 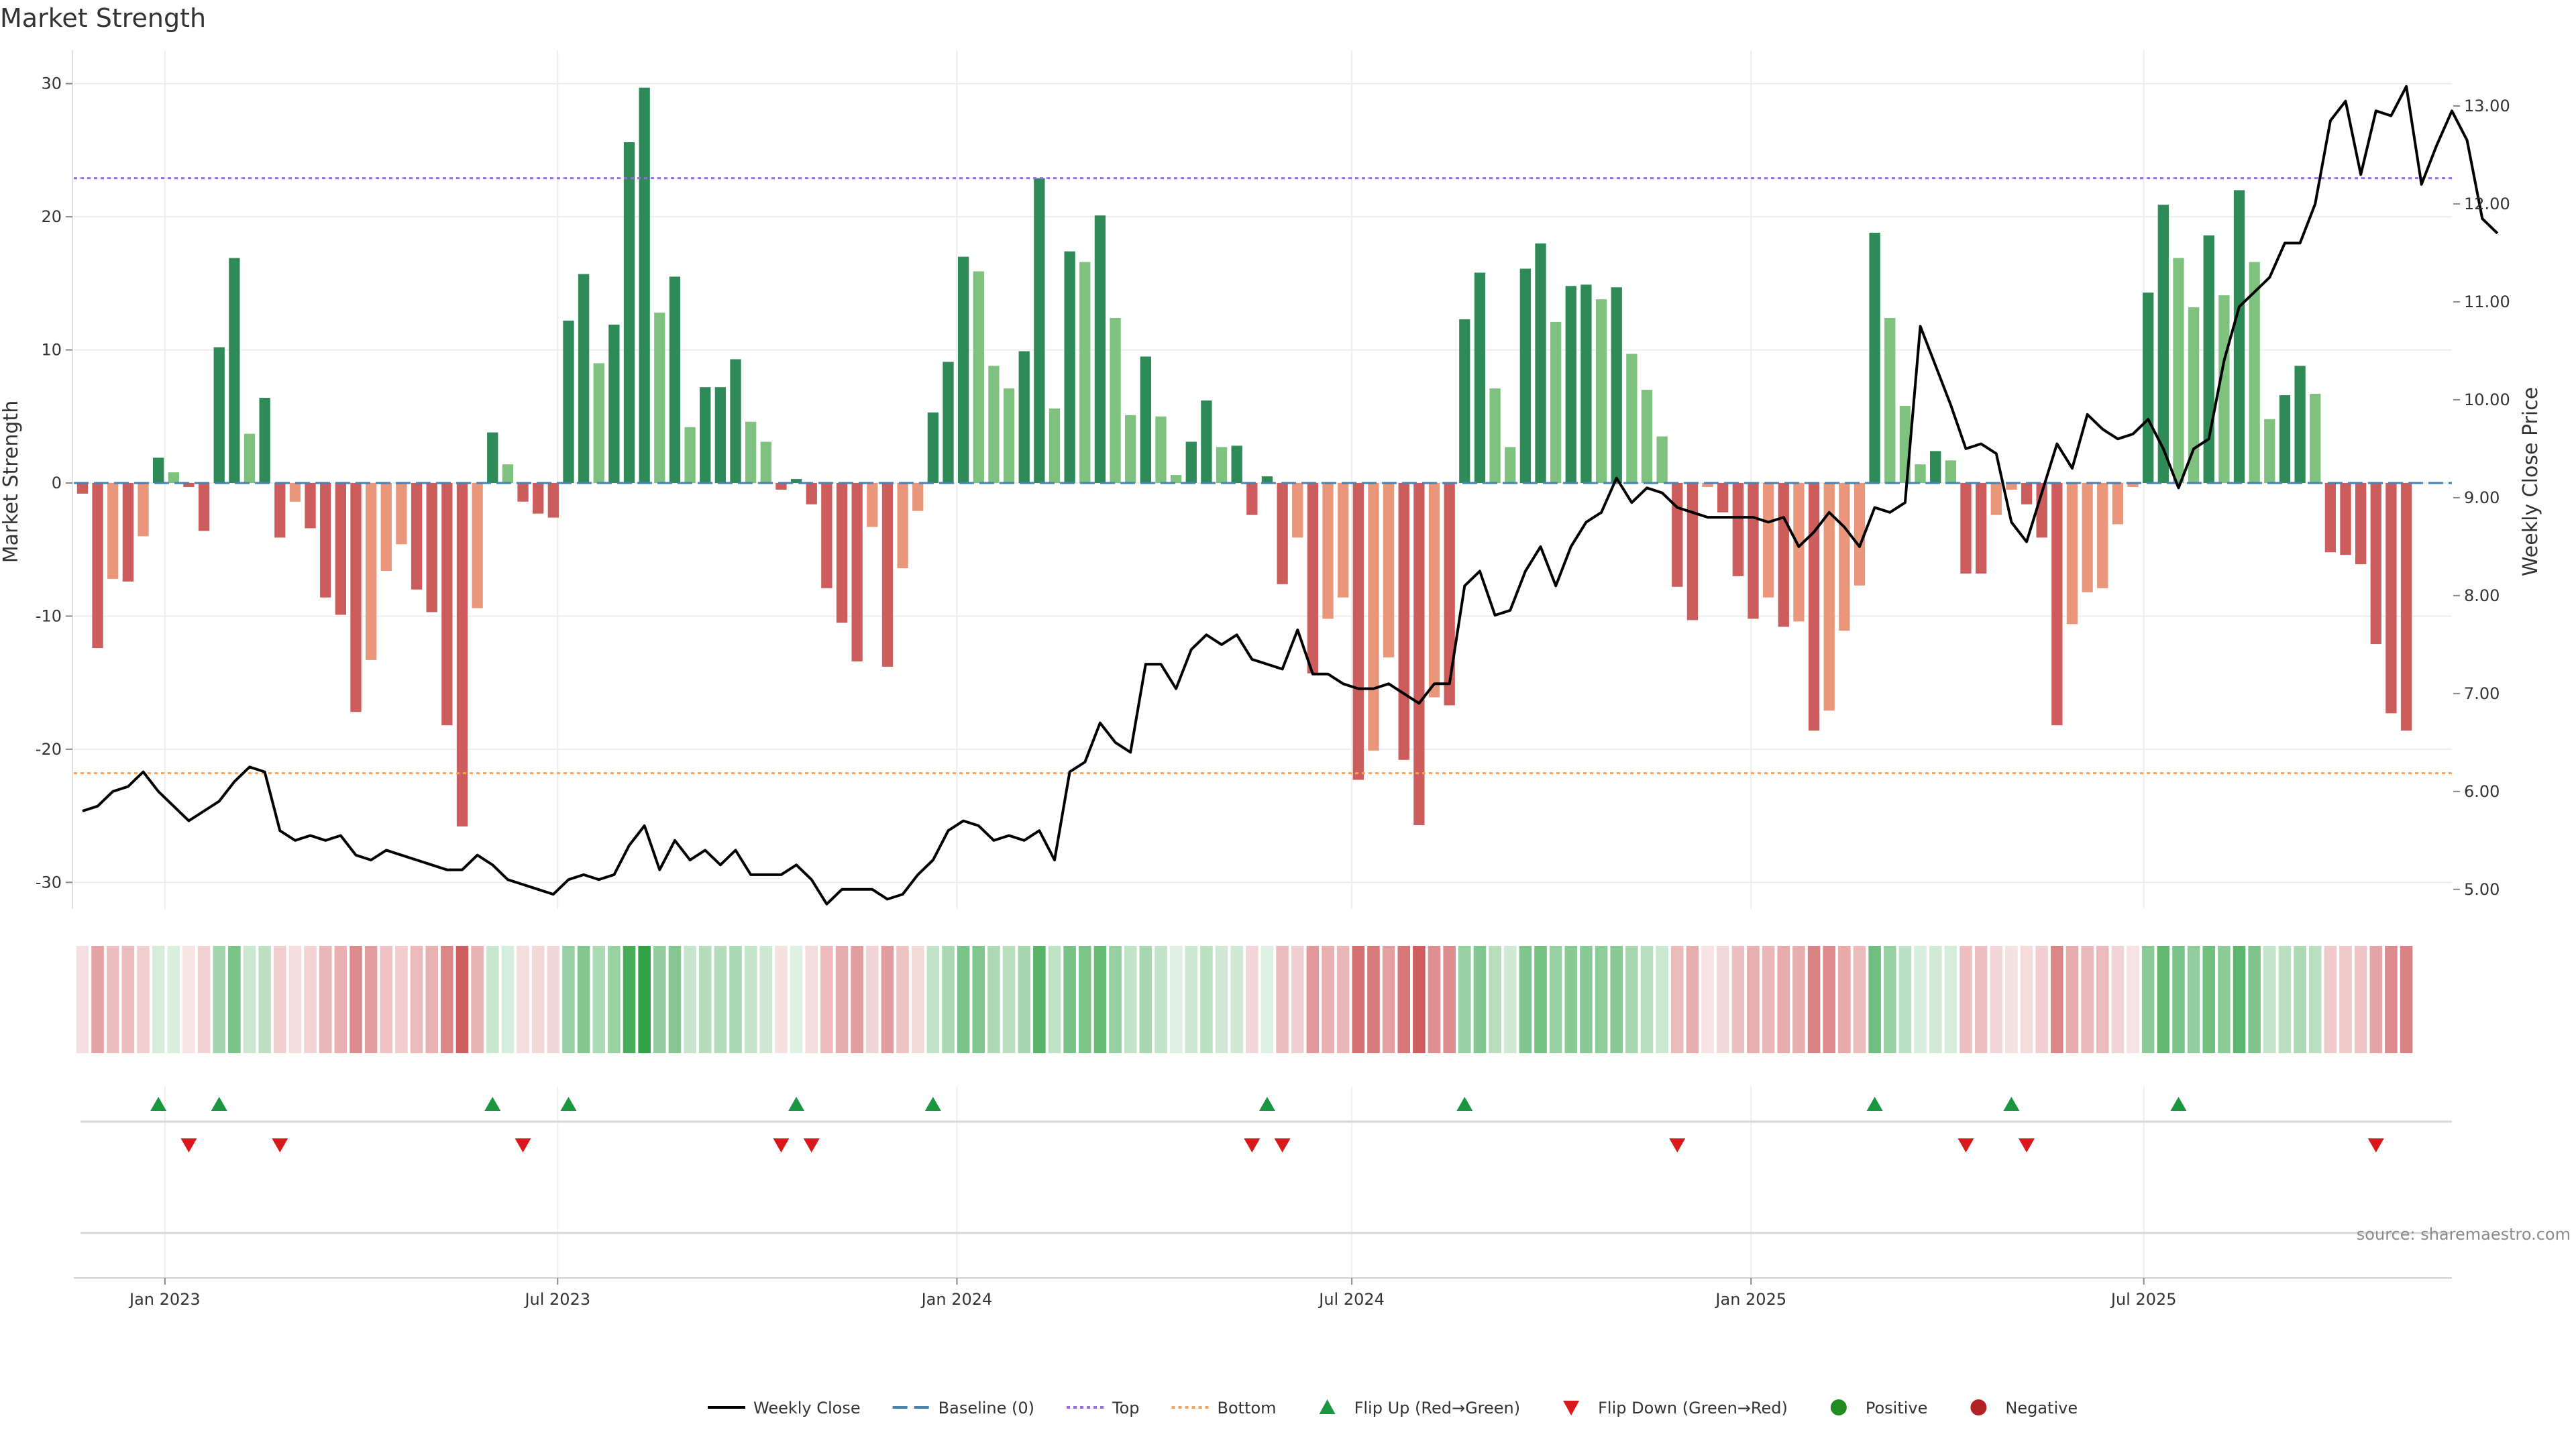 I want to click on y-tick-label: -10, so click(x=49, y=615).